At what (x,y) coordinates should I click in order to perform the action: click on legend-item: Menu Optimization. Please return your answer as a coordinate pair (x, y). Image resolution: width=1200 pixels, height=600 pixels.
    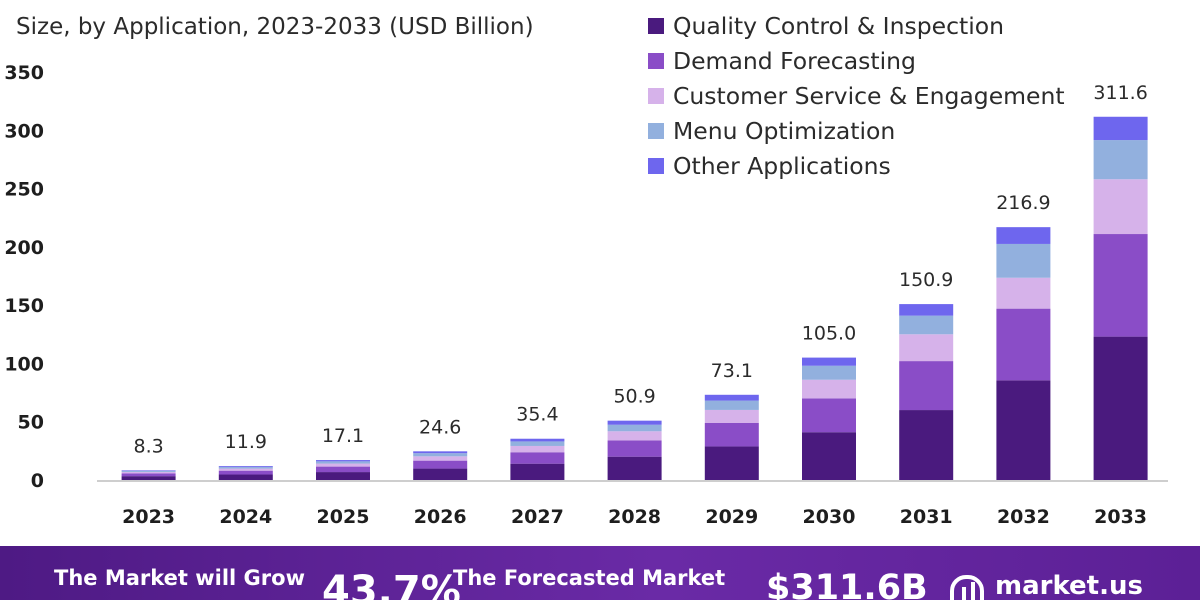
    Looking at the image, I should click on (856, 130).